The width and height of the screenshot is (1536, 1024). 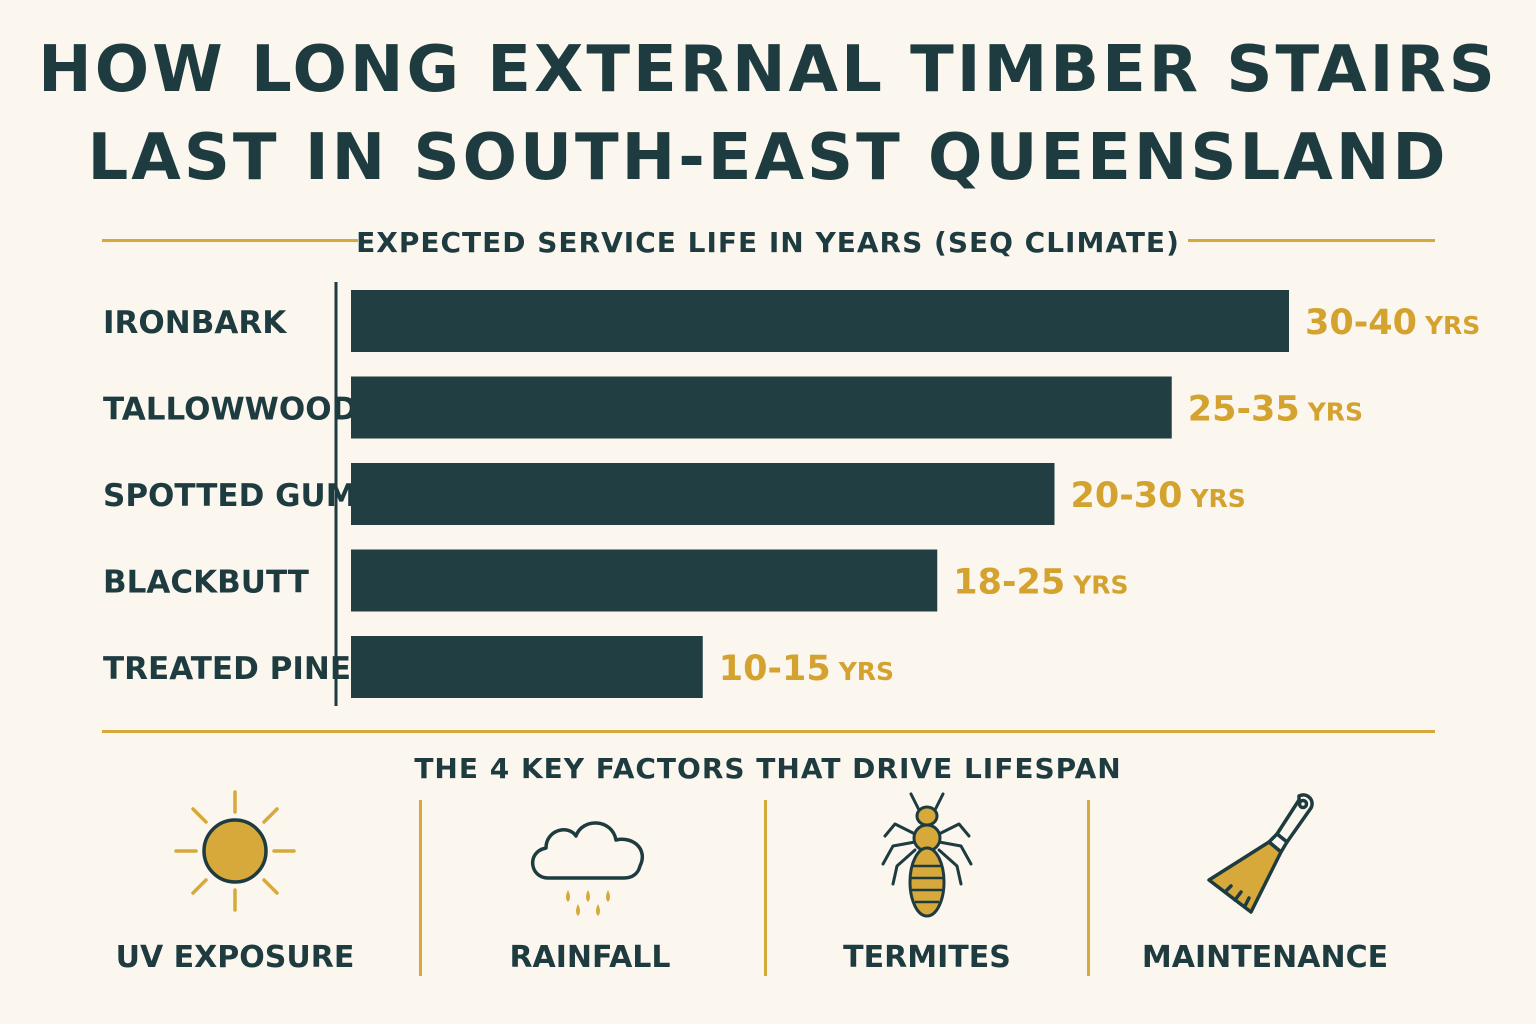 What do you see at coordinates (230, 410) in the screenshot?
I see `category-label: TALLOWWOOD` at bounding box center [230, 410].